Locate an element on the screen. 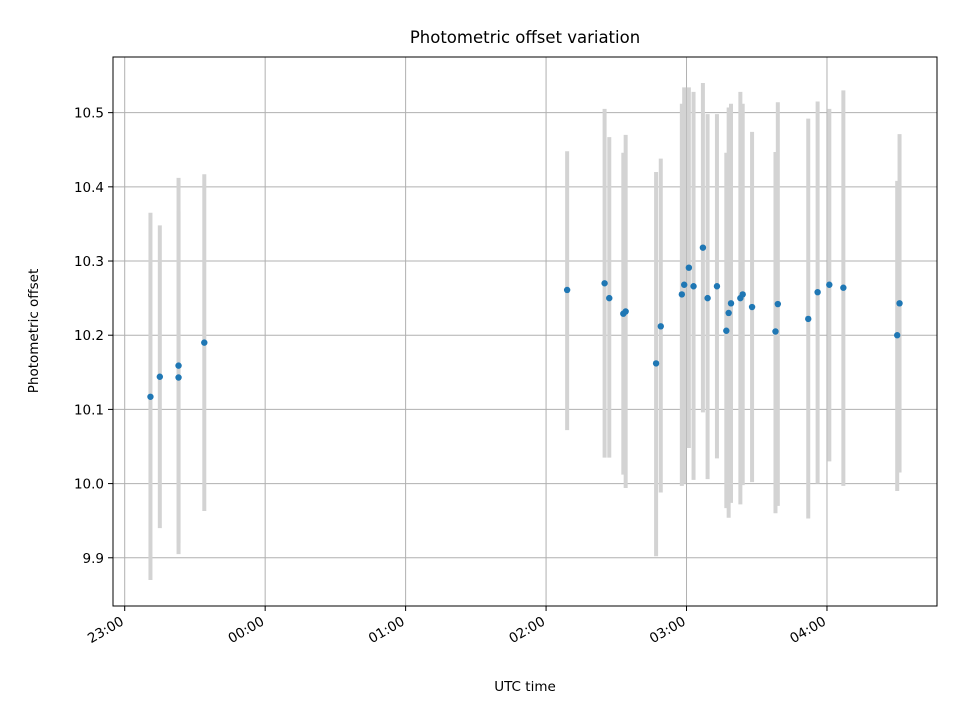  y-axis-ticks: 9.9 10.0 10.1 10.2 10.3 10.4 10.5 is located at coordinates (93, 336).